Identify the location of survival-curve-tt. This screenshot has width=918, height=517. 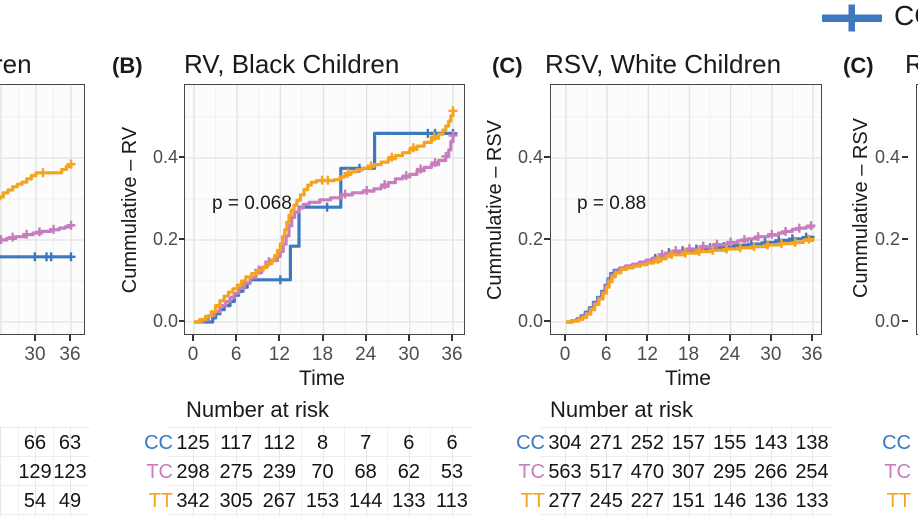
(36, 182).